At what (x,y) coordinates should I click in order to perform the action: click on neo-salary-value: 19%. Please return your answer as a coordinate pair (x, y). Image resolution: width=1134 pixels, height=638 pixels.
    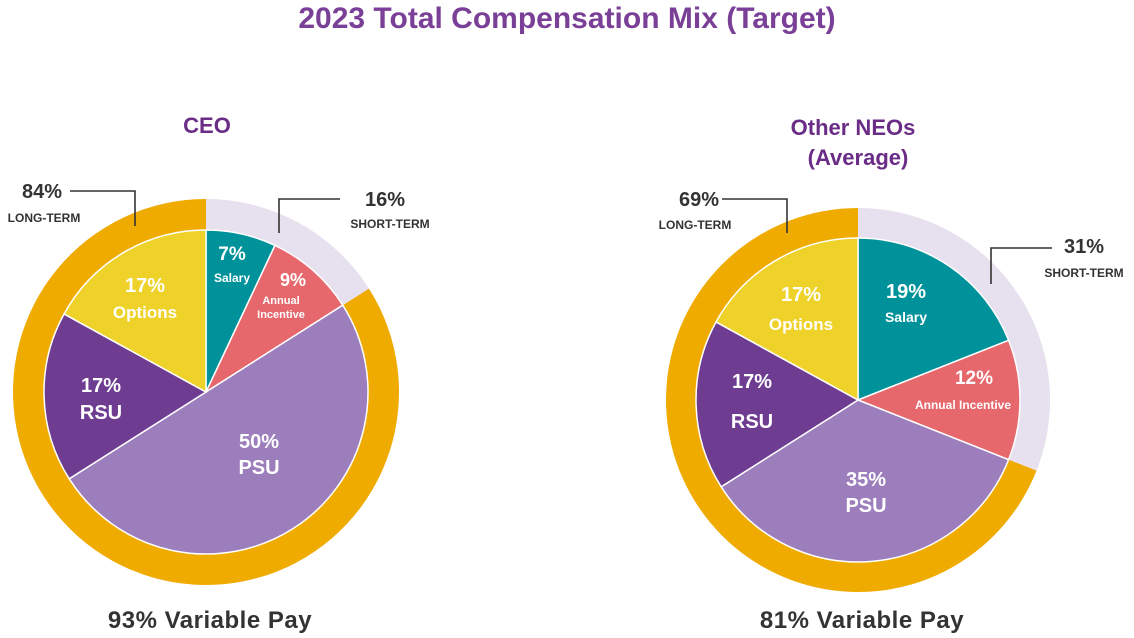
    Looking at the image, I should click on (906, 292).